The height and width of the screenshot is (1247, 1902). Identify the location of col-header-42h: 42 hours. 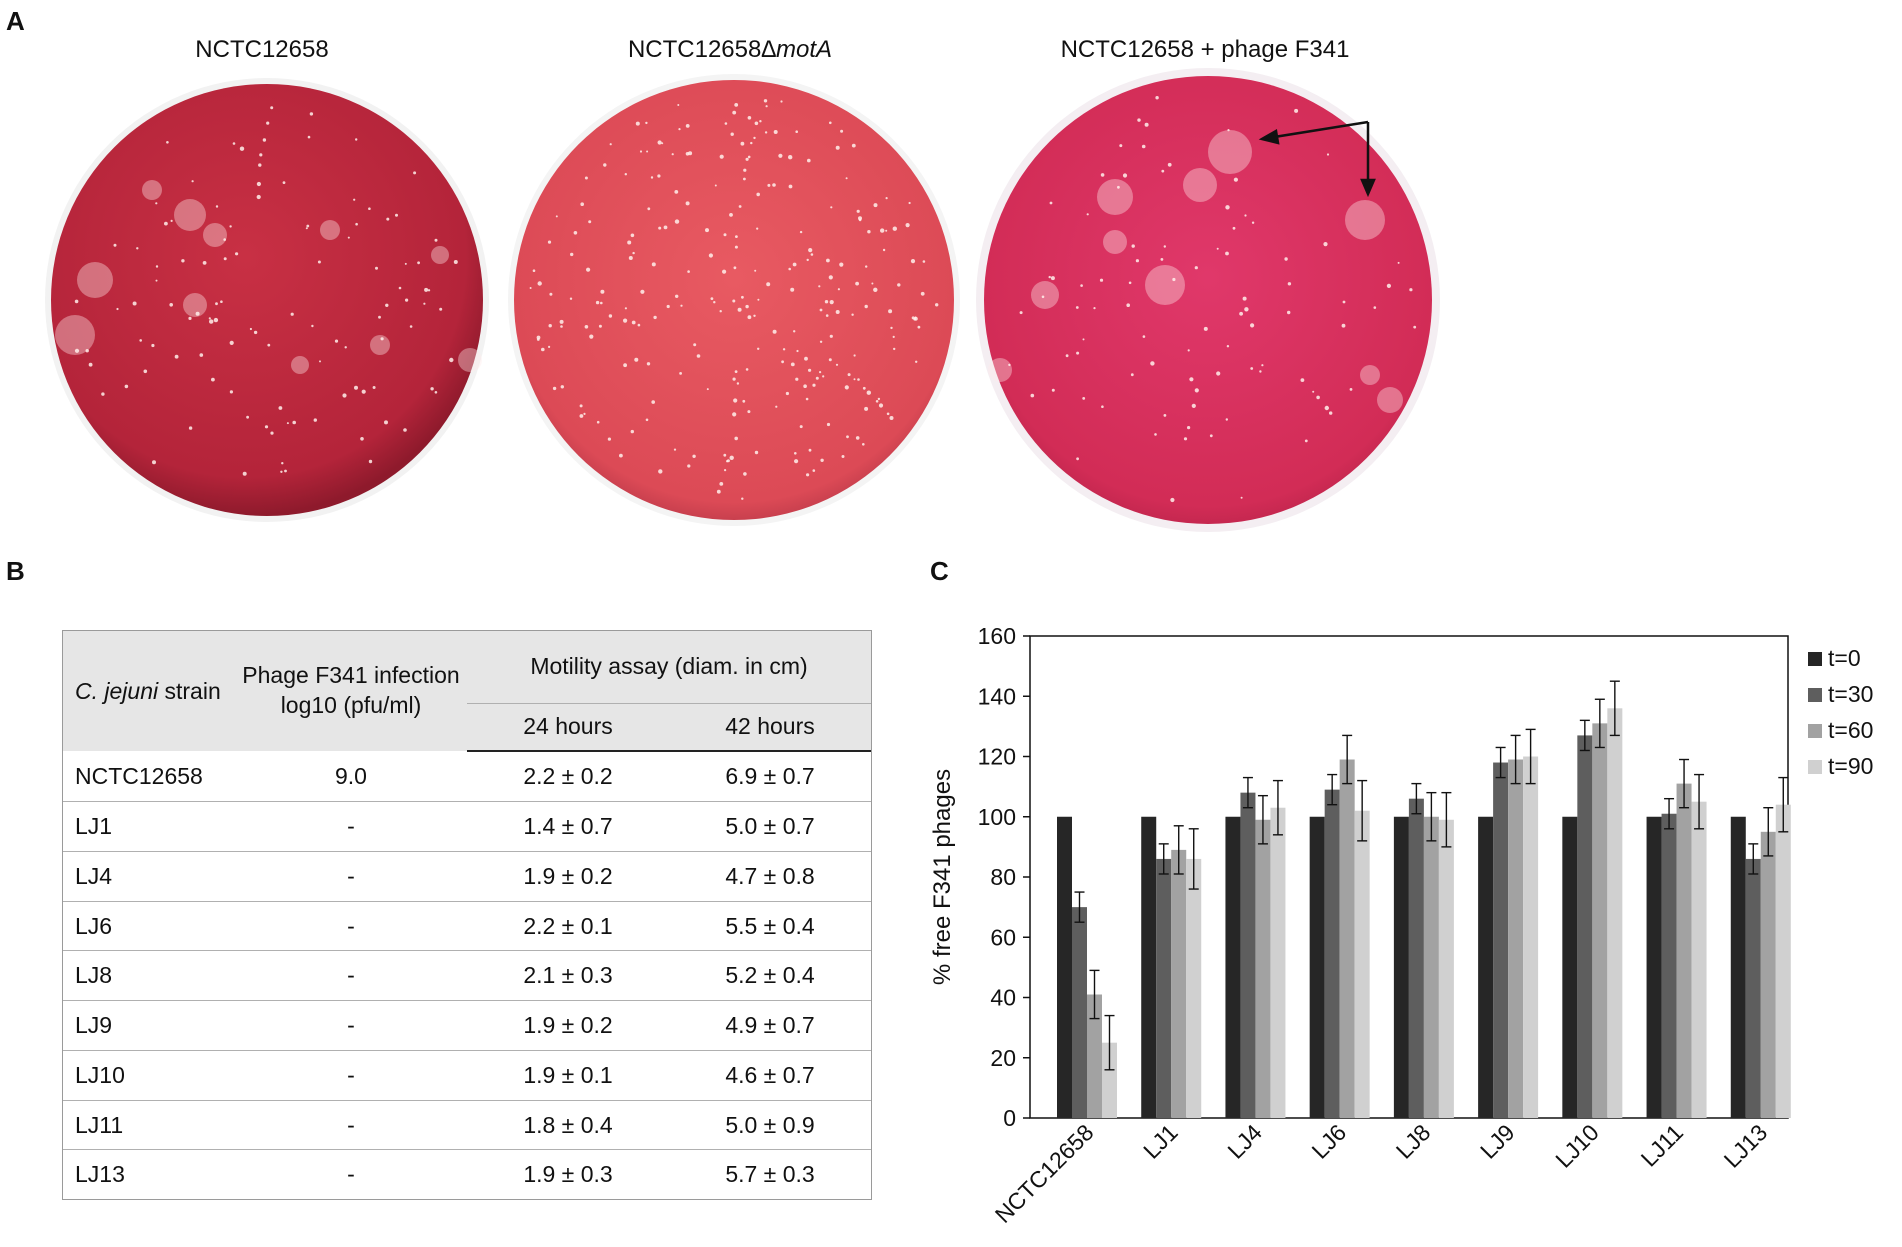
(770, 727).